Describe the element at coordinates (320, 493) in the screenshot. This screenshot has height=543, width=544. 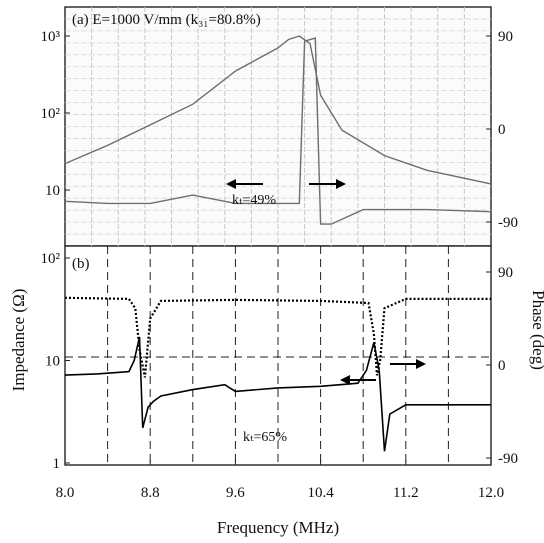
I see `x-tick-label: 10.4` at that location.